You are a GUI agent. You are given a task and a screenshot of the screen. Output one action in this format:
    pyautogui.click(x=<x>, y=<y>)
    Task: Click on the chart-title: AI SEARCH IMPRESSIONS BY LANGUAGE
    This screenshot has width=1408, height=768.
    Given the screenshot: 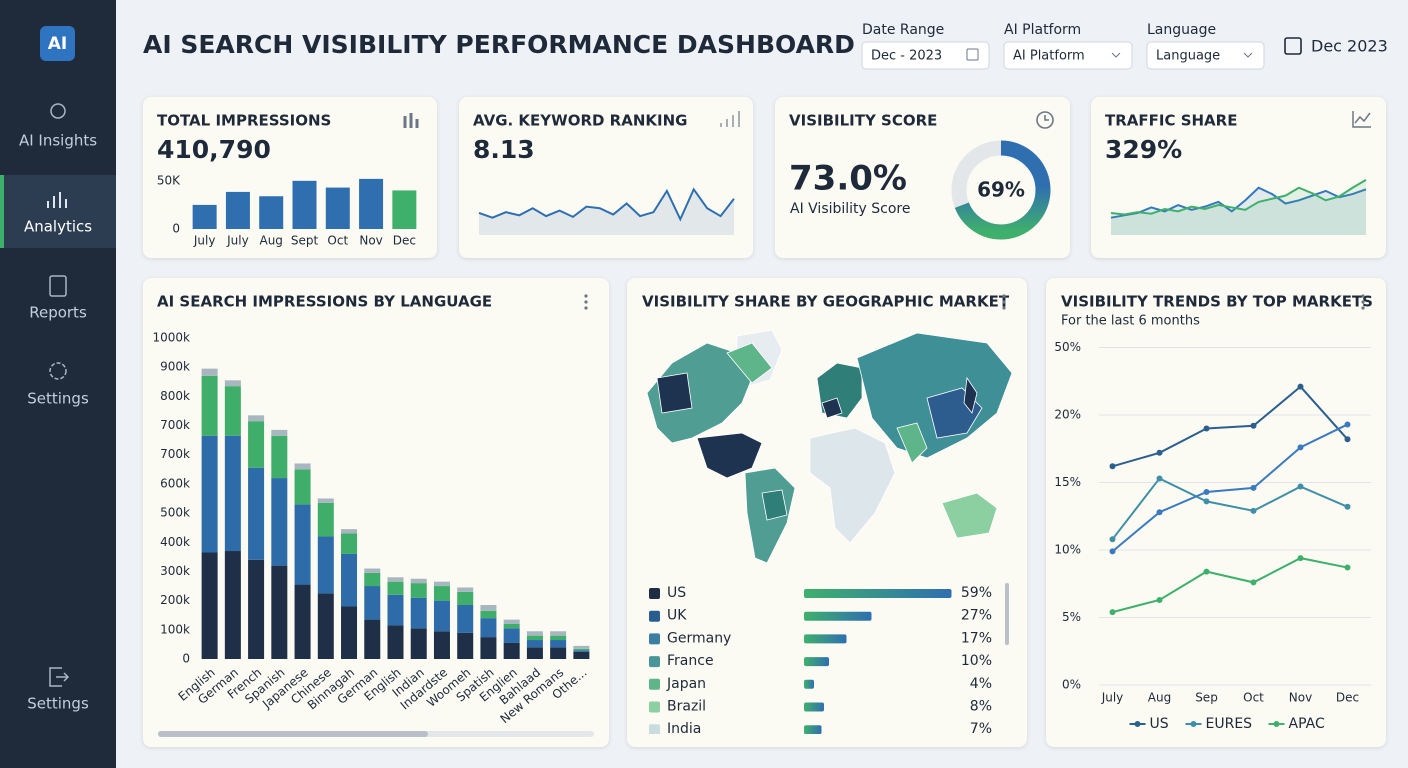 What is the action you would take?
    pyautogui.click(x=324, y=302)
    